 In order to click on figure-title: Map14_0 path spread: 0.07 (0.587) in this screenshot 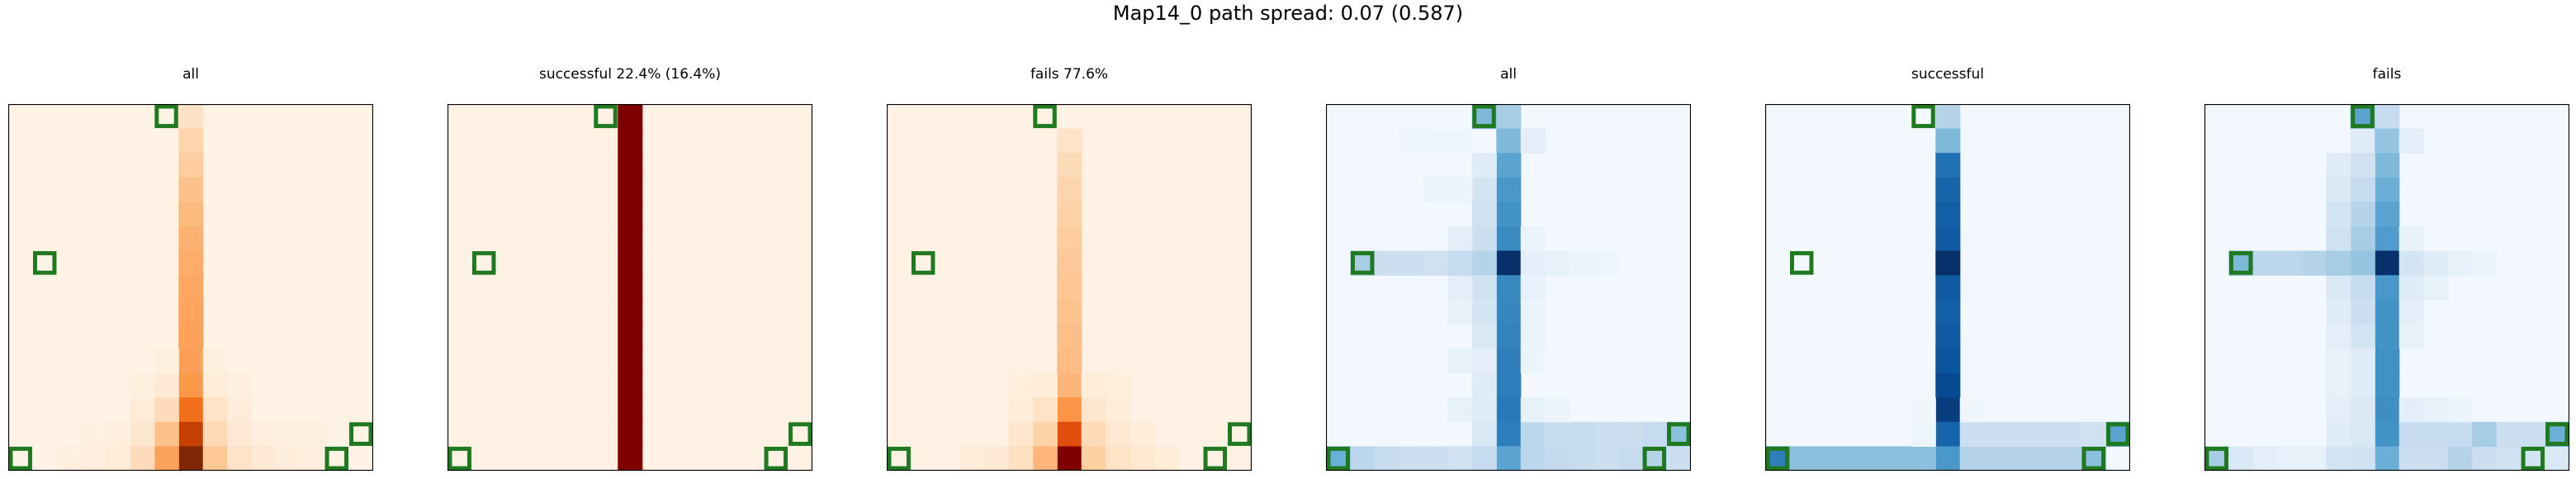, I will do `click(1288, 14)`.